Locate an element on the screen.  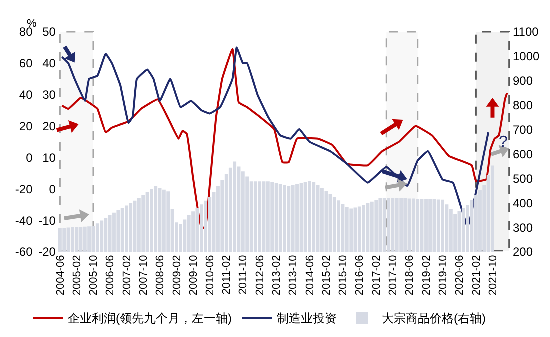
x-tick-label: 2019-02 is located at coordinates (426, 275).